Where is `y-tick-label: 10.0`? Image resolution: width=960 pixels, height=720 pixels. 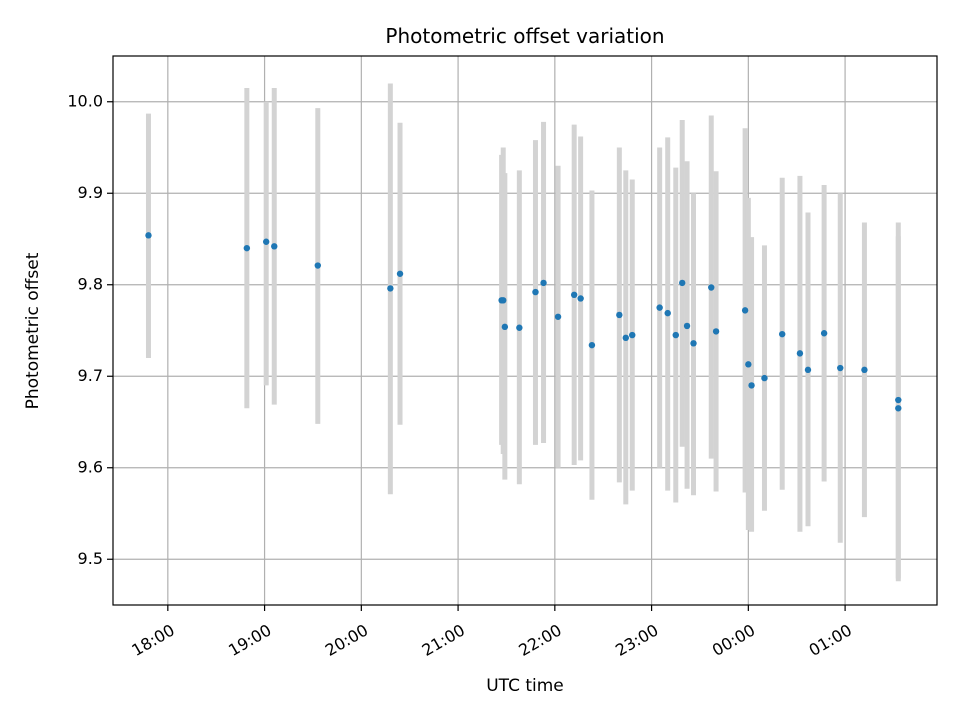 y-tick-label: 10.0 is located at coordinates (85, 100).